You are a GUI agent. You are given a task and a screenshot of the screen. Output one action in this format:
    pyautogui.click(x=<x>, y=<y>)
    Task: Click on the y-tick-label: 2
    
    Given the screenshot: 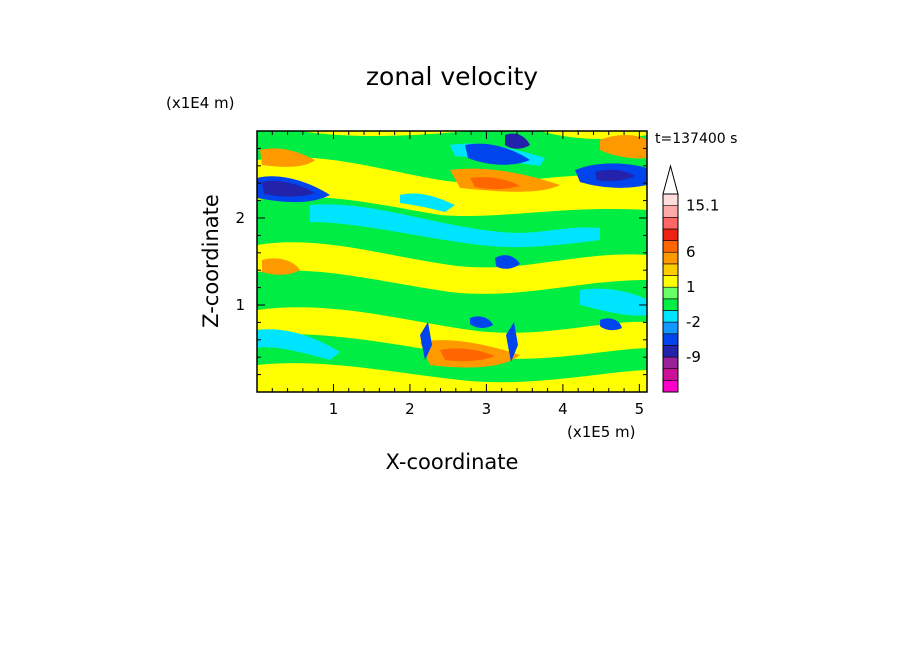 What is the action you would take?
    pyautogui.click(x=240, y=218)
    